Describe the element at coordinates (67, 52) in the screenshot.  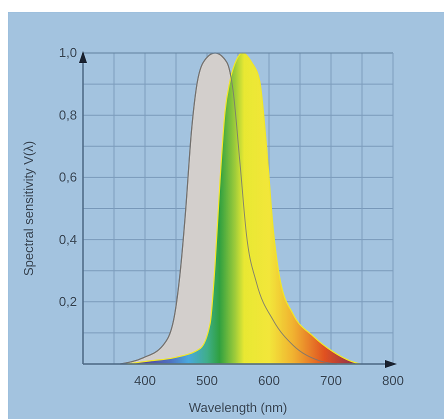
I see `y-tick-label: 1,0` at that location.